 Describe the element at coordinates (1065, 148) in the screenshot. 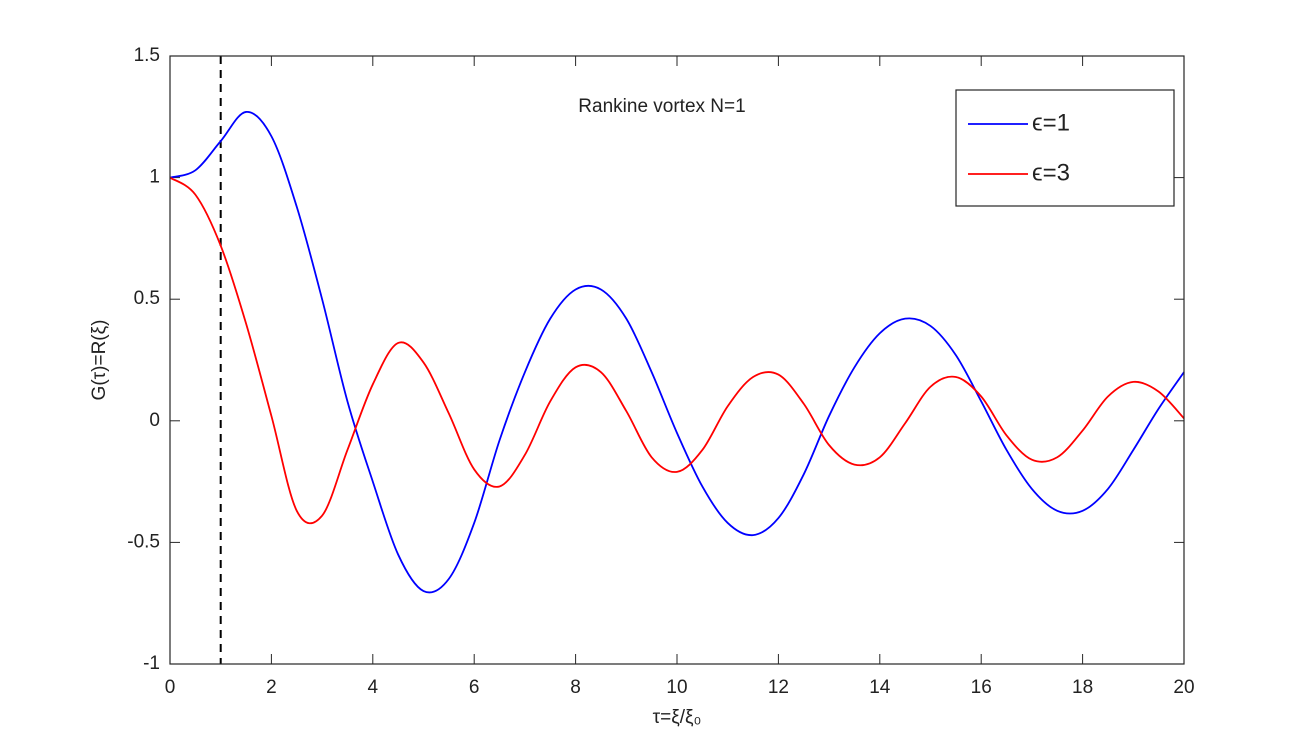

I see `legend-box` at that location.